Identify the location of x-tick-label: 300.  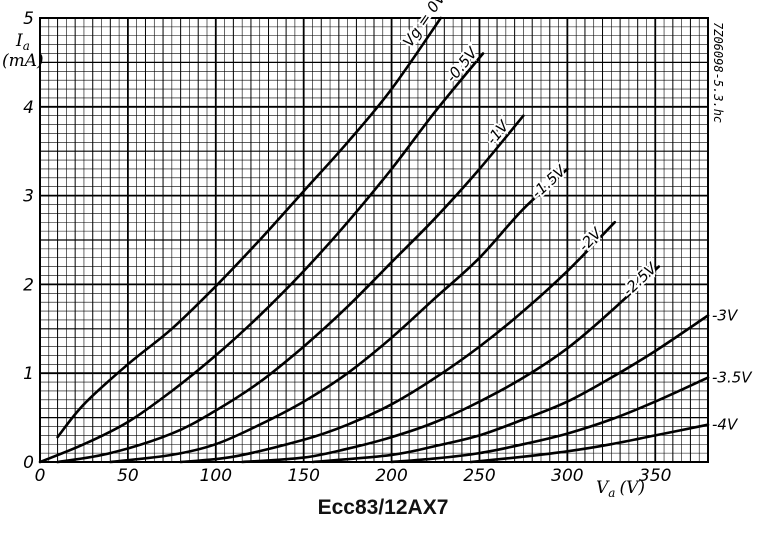
(567, 476).